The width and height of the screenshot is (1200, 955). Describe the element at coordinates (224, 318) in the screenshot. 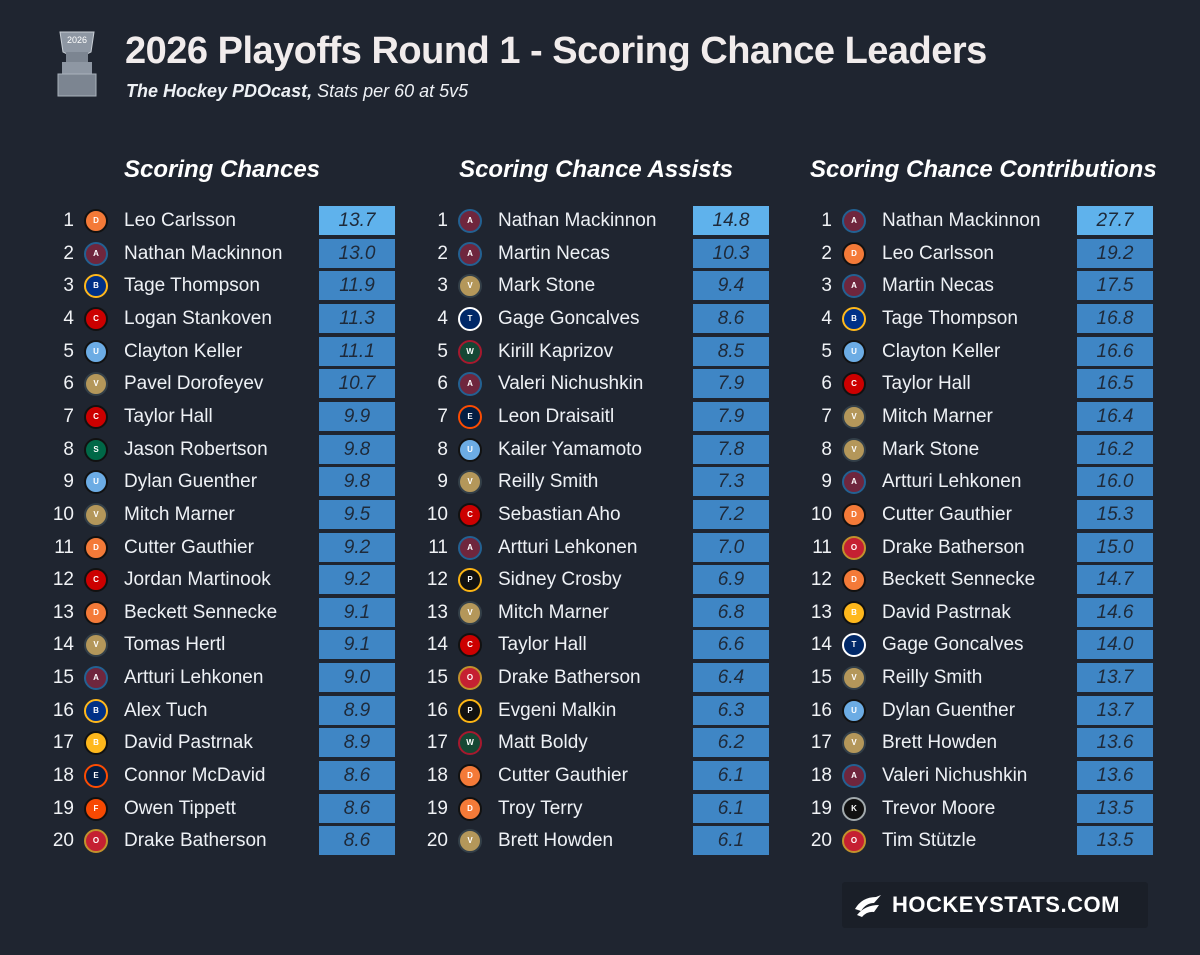

I see `table-row: 4 C Logan Stankoven 11.3` at that location.